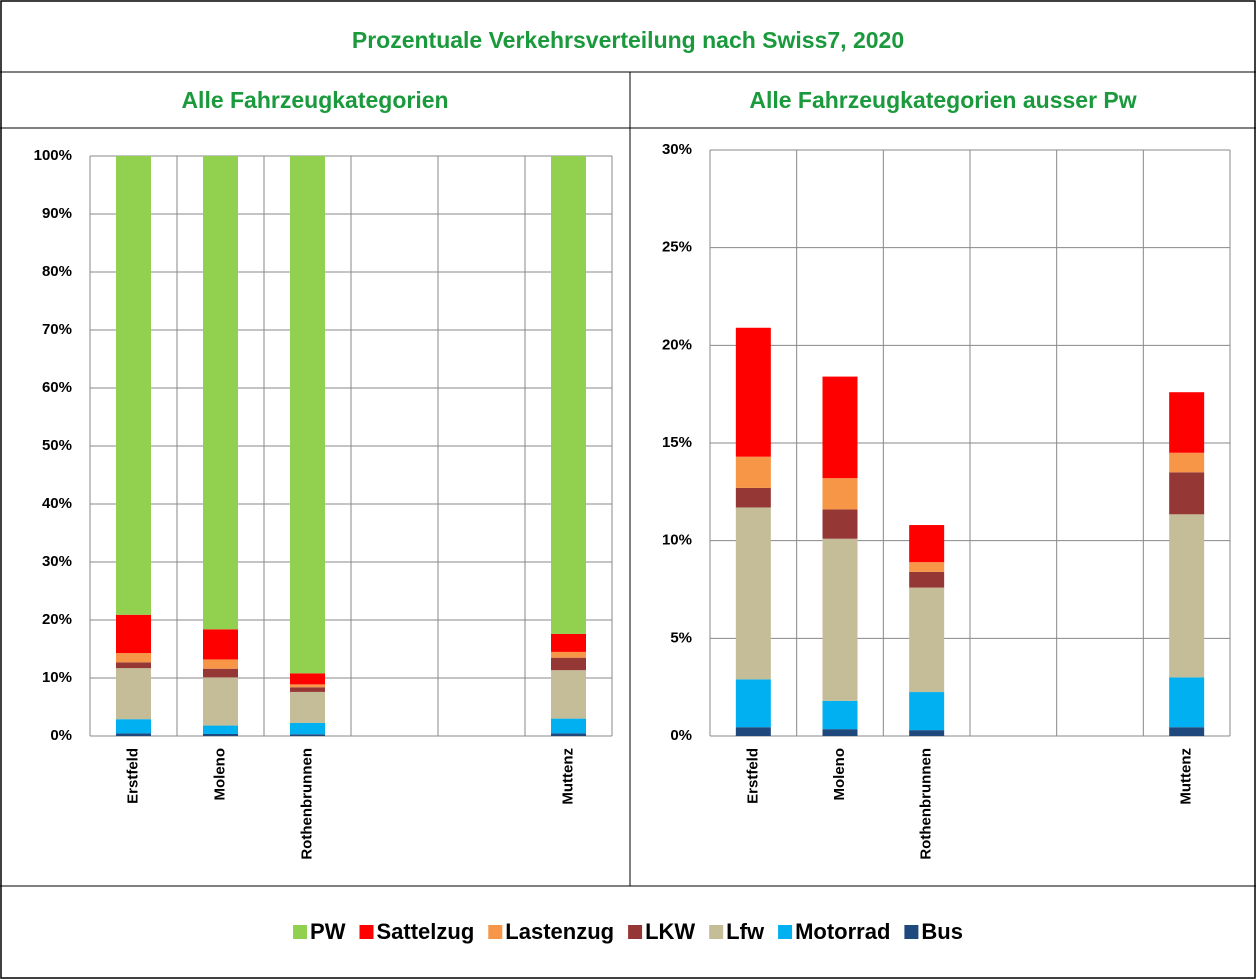  I want to click on y-tick-label: 25%, so click(677, 247).